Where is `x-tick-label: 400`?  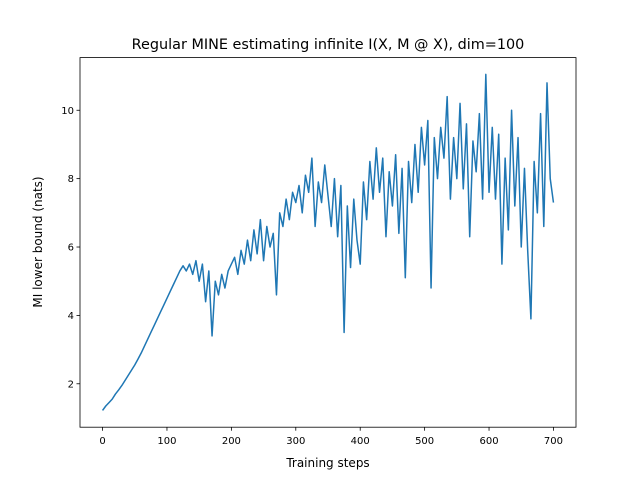
x-tick-label: 400 is located at coordinates (360, 441).